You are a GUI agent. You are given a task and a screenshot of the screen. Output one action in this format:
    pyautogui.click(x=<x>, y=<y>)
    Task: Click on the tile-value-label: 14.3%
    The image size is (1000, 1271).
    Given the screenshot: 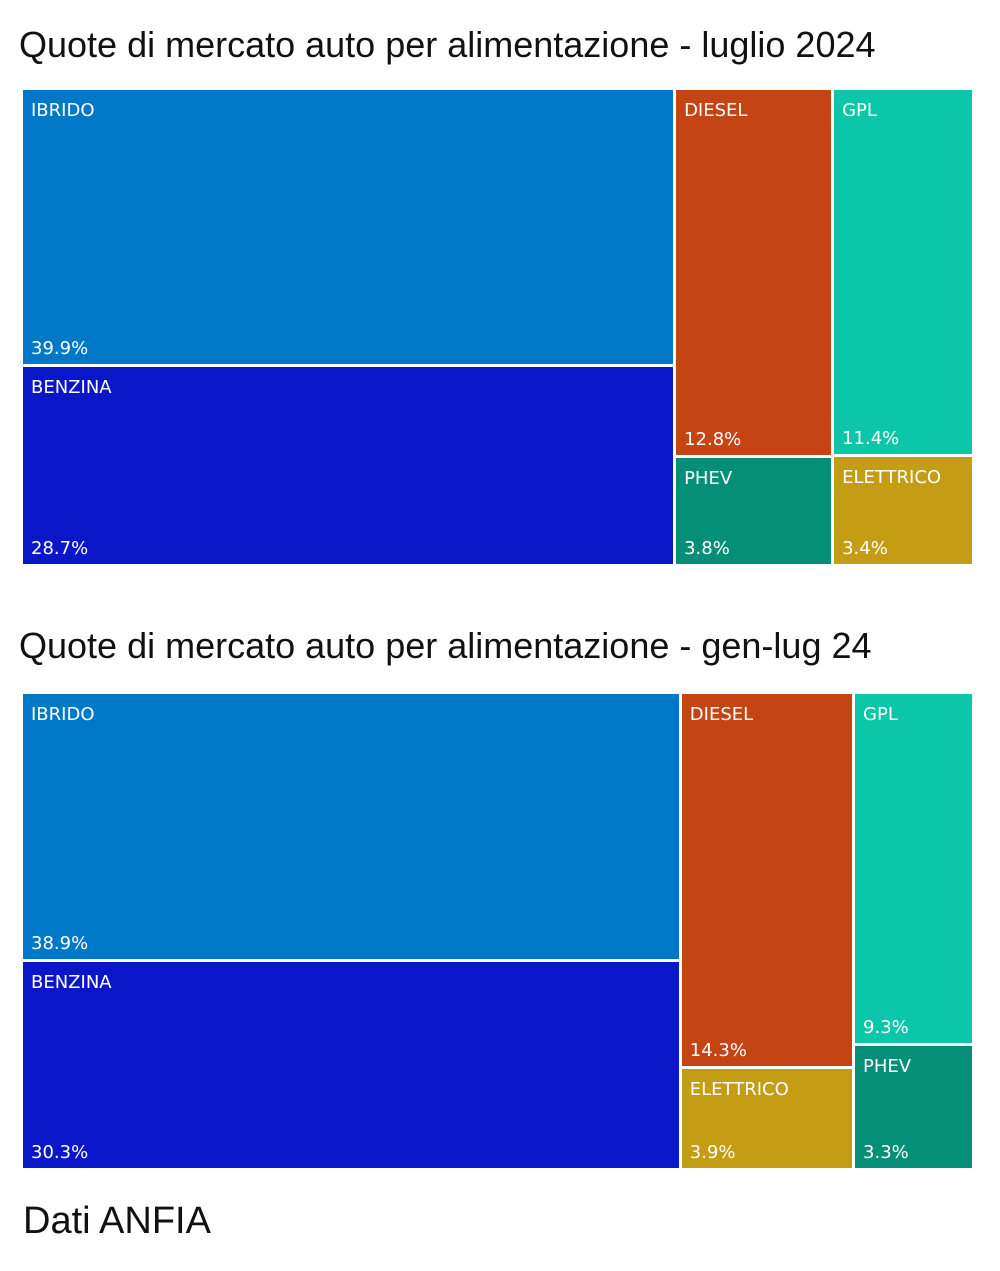 What is the action you would take?
    pyautogui.click(x=718, y=1050)
    